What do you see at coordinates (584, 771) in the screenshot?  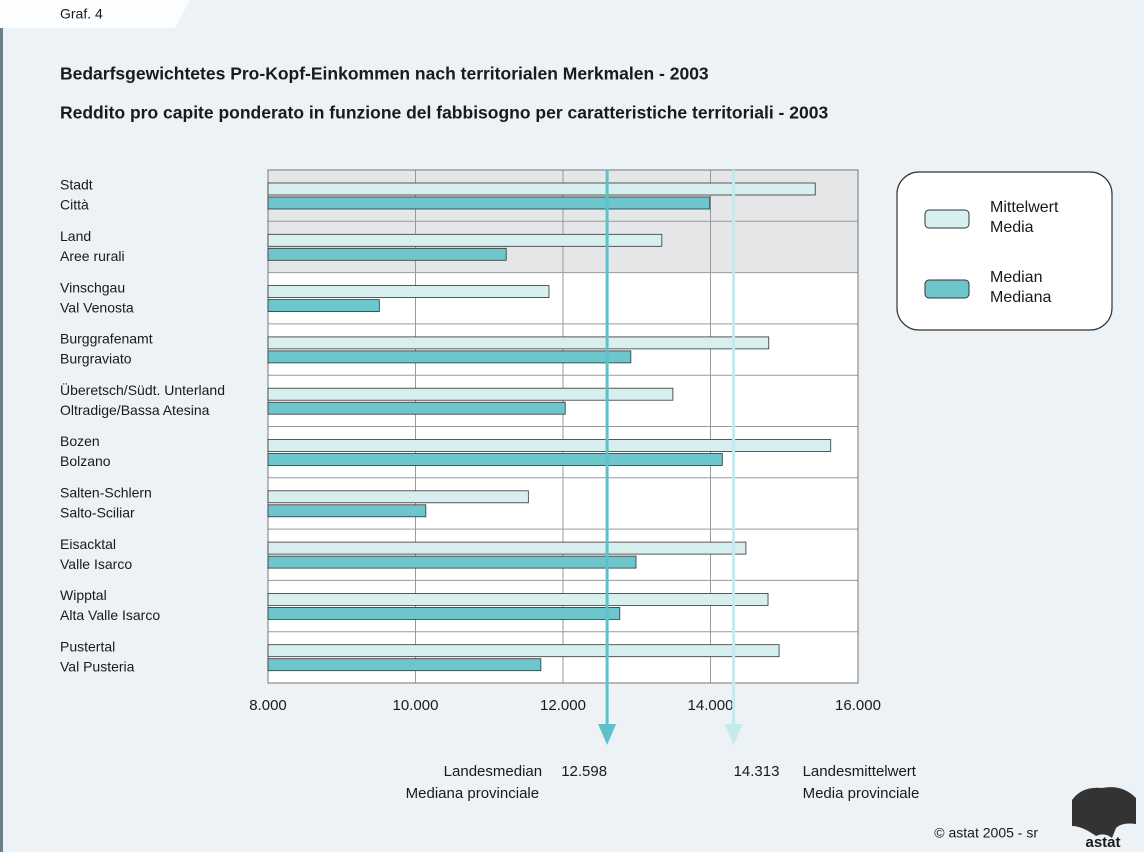 I see `reference-value: 12.598` at bounding box center [584, 771].